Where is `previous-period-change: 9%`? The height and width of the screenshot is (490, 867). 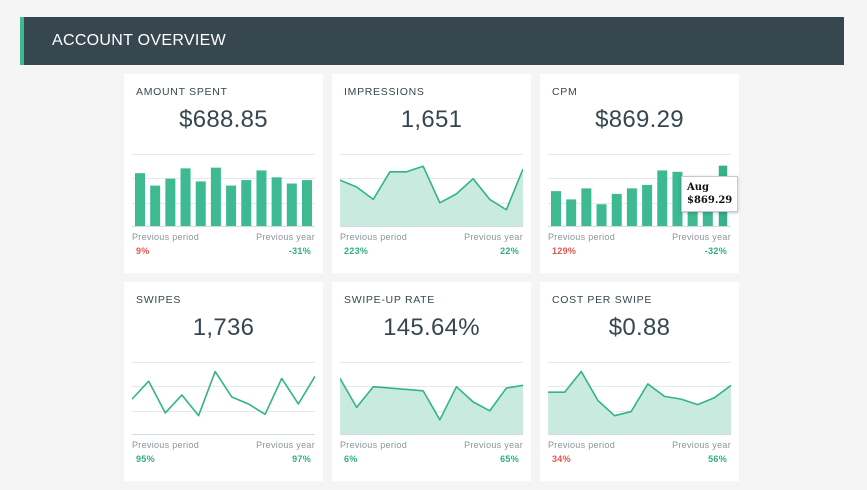 previous-period-change: 9% is located at coordinates (143, 251).